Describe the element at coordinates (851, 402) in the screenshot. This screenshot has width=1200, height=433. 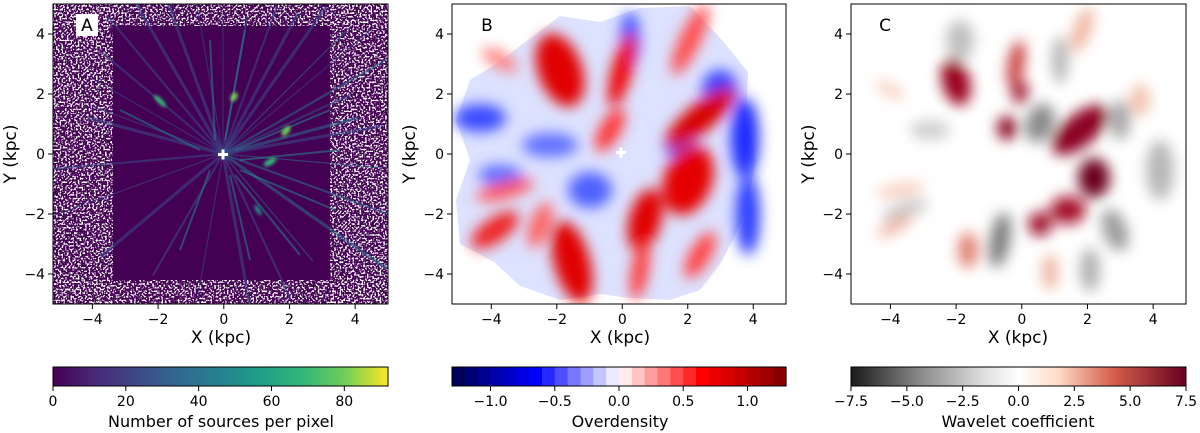
I see `colorbar-tick-label: −7.5` at that location.